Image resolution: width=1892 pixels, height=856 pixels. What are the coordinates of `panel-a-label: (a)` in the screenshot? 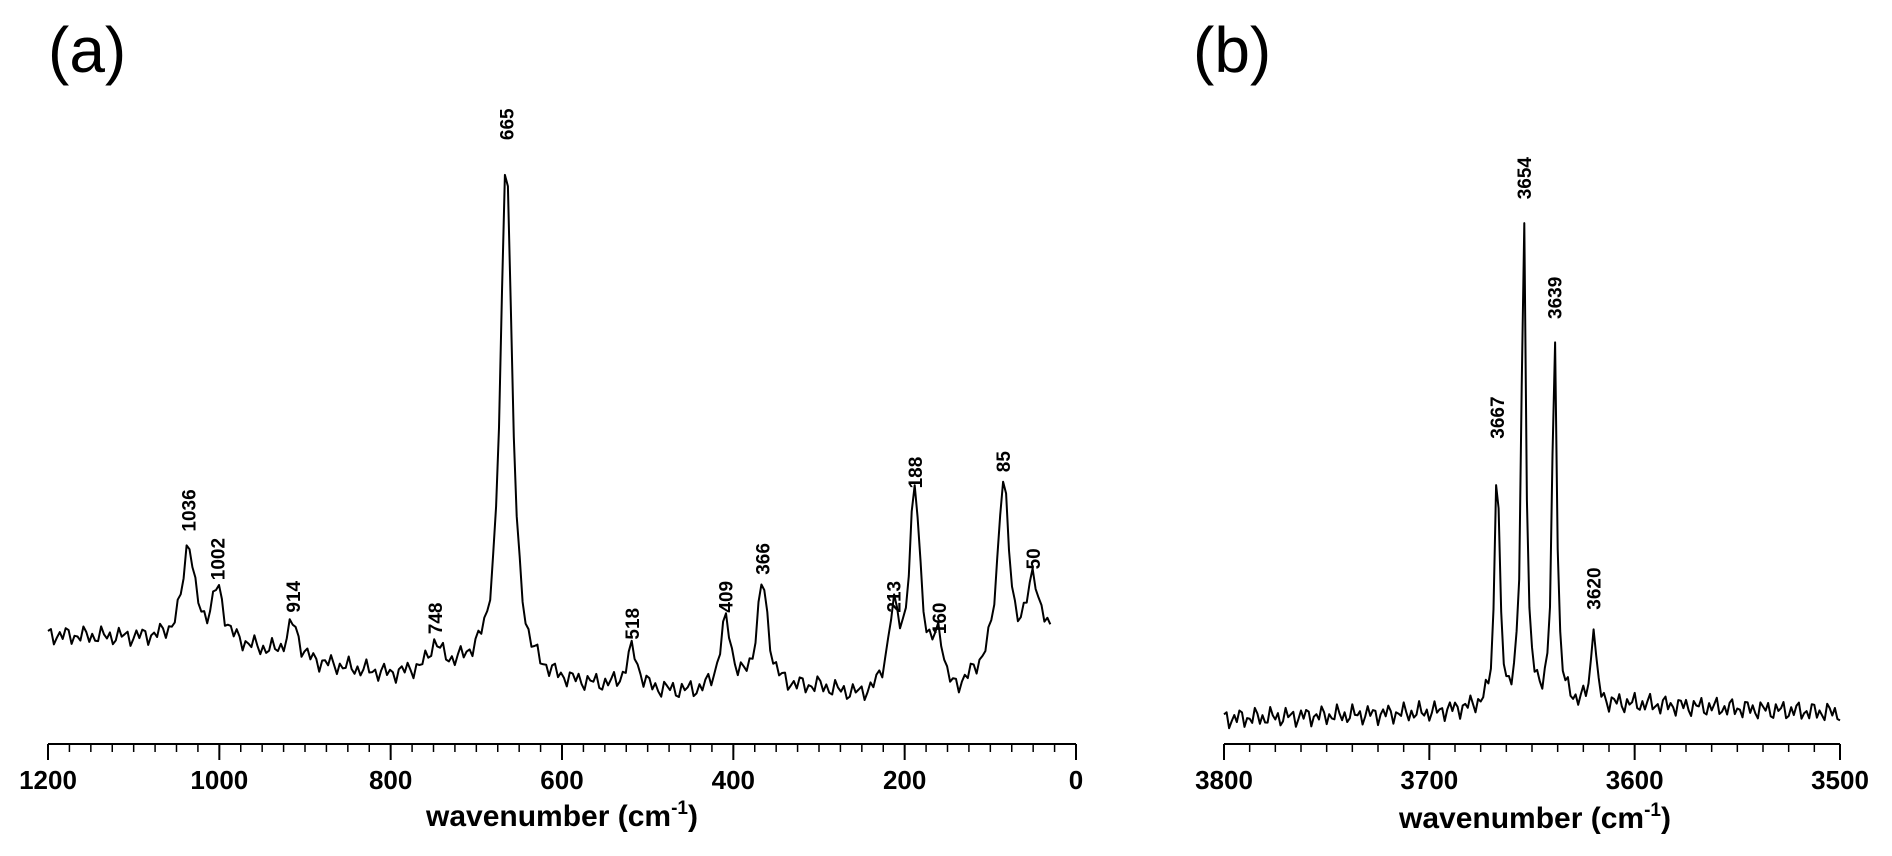 It's located at (87, 50).